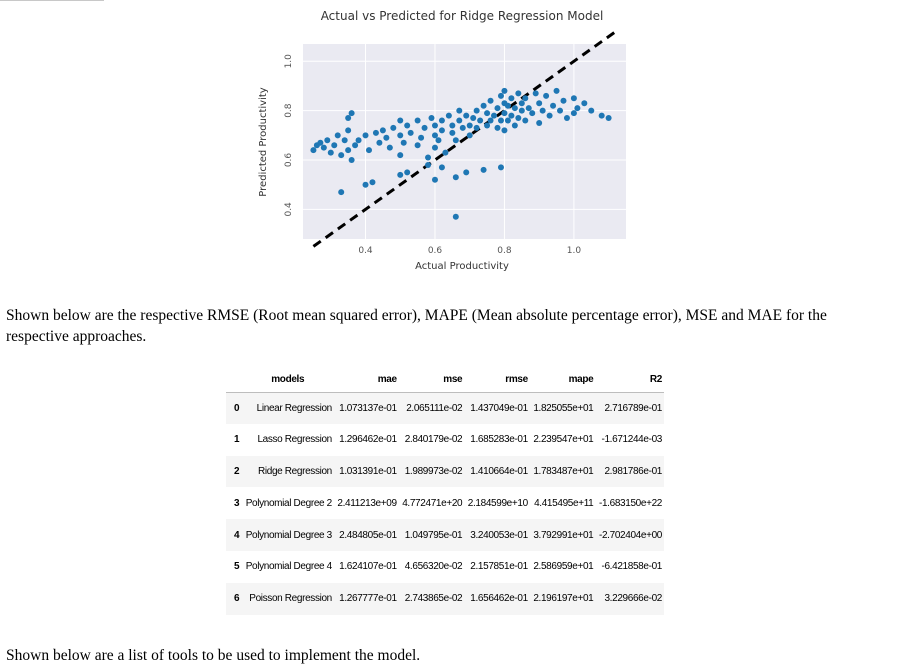 The height and width of the screenshot is (667, 897). I want to click on top-divider, so click(52, 0).